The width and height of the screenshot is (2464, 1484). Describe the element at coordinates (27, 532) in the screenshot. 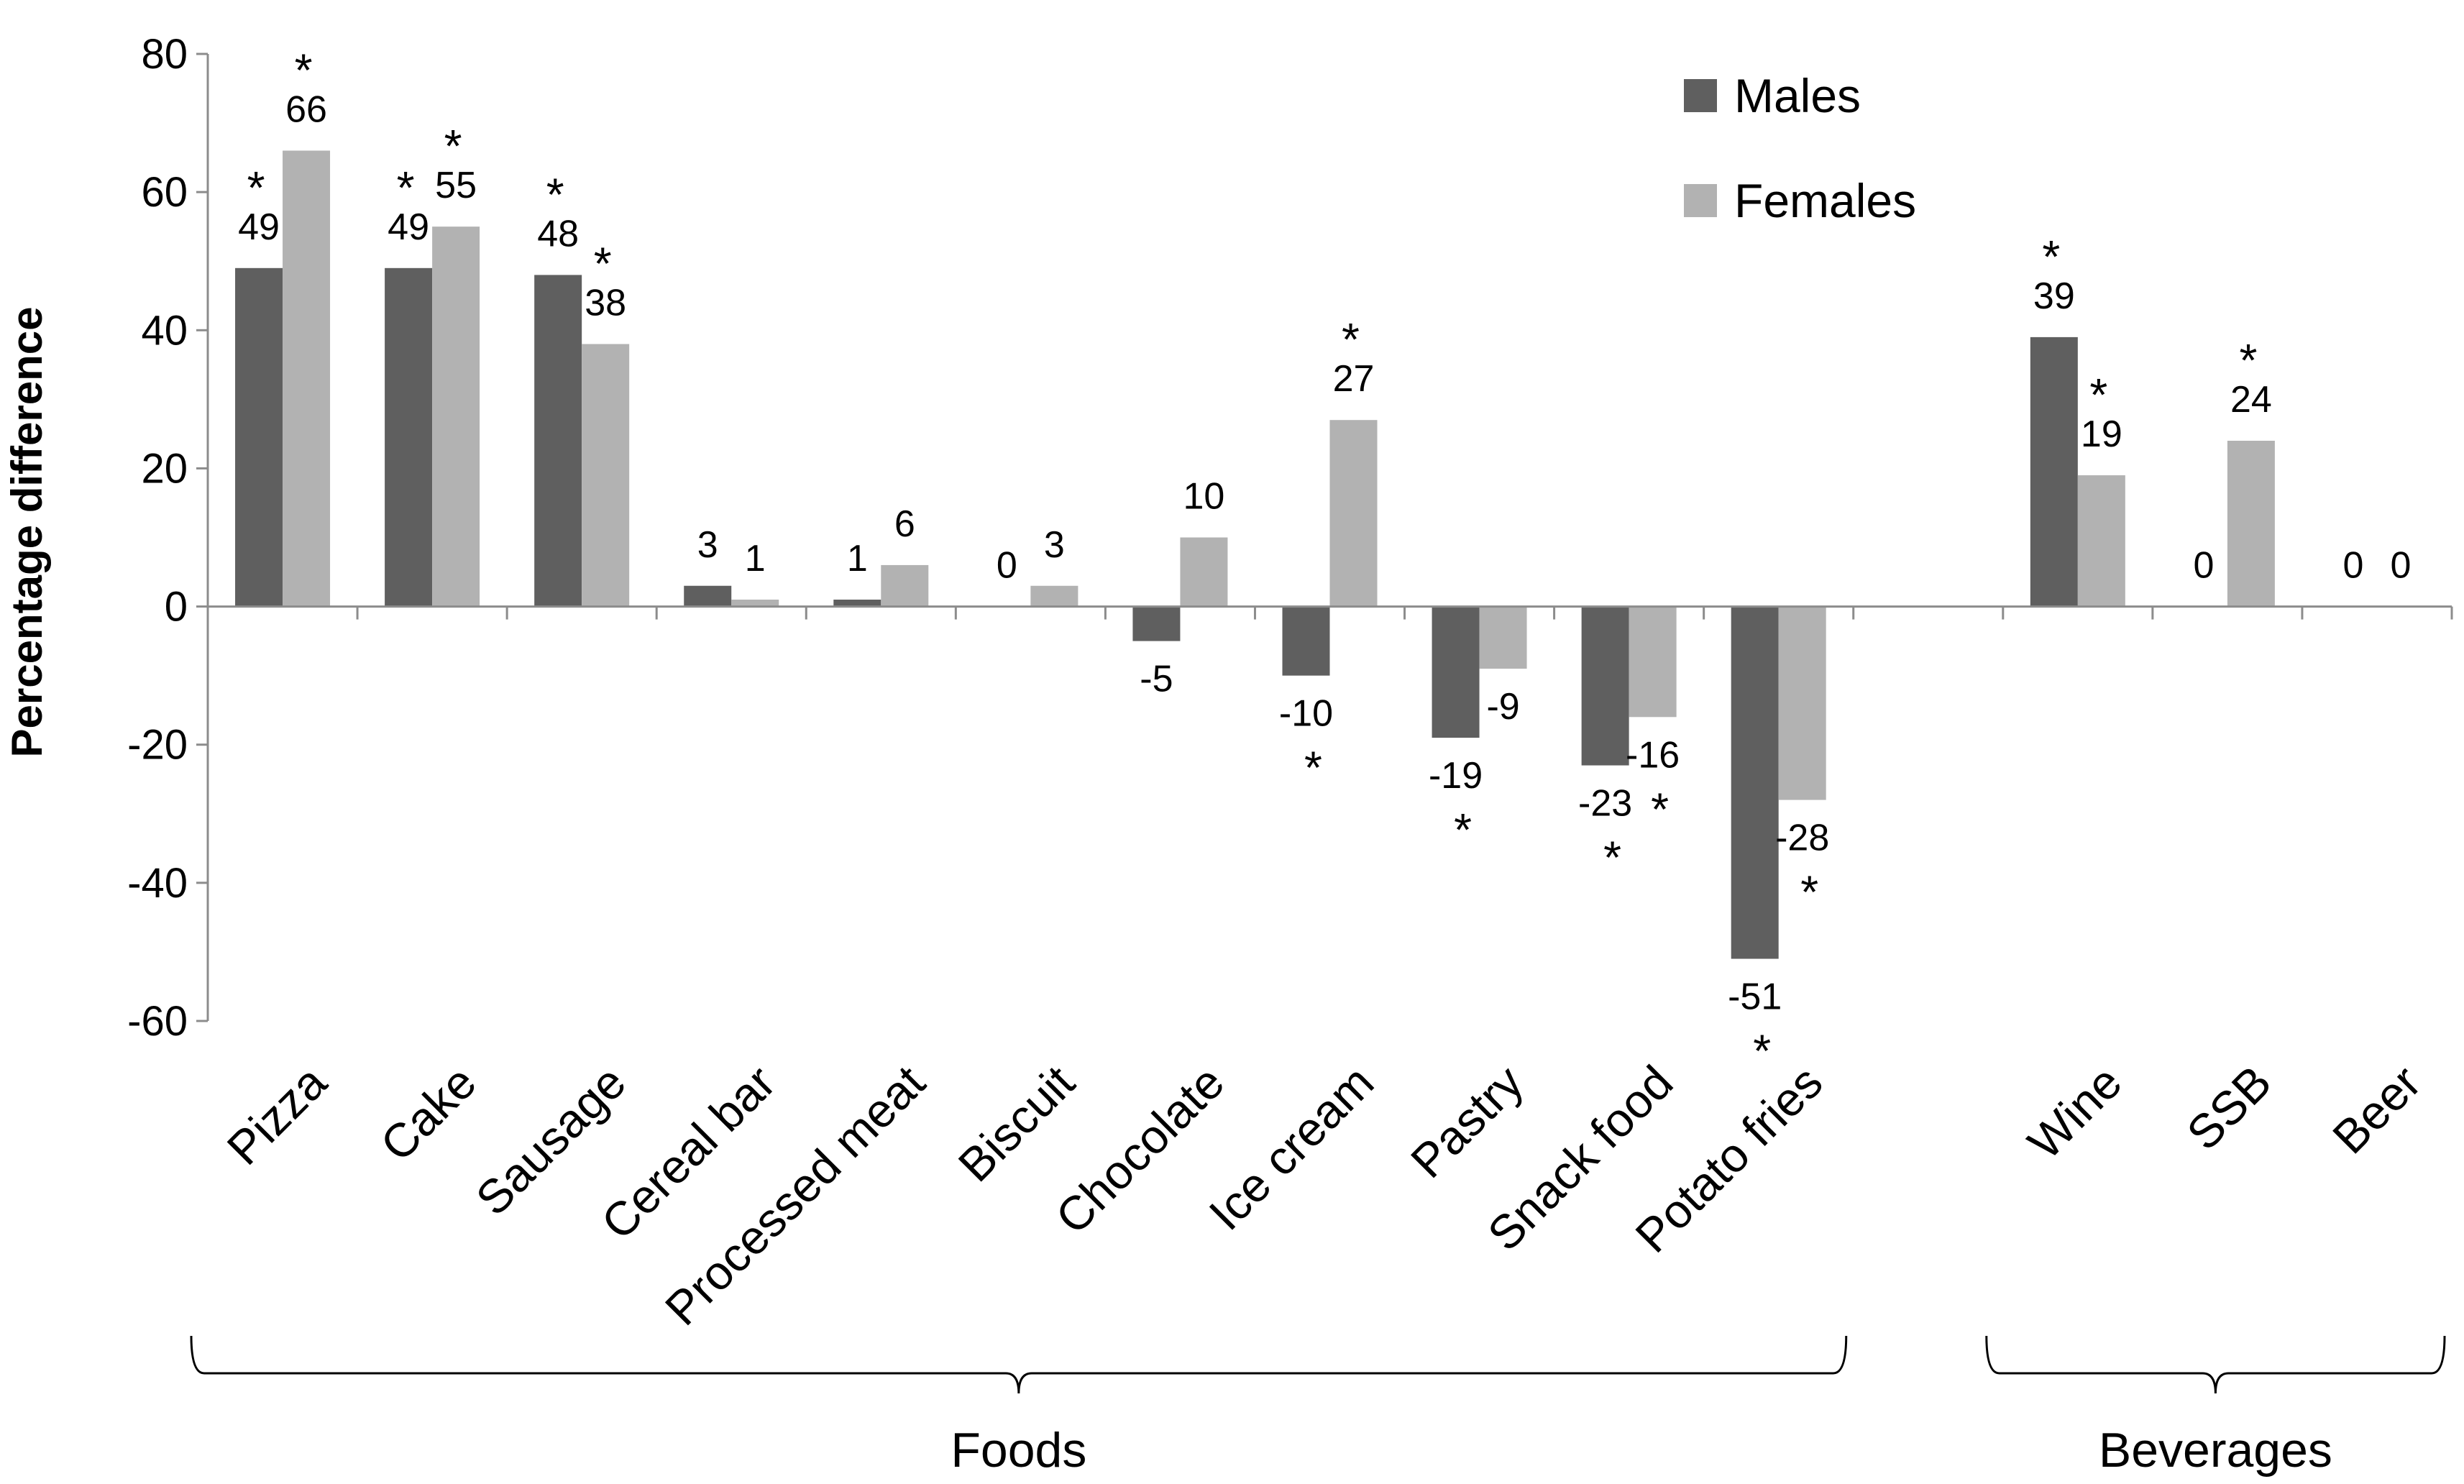

I see `y-axis-title: Percentage difference` at that location.